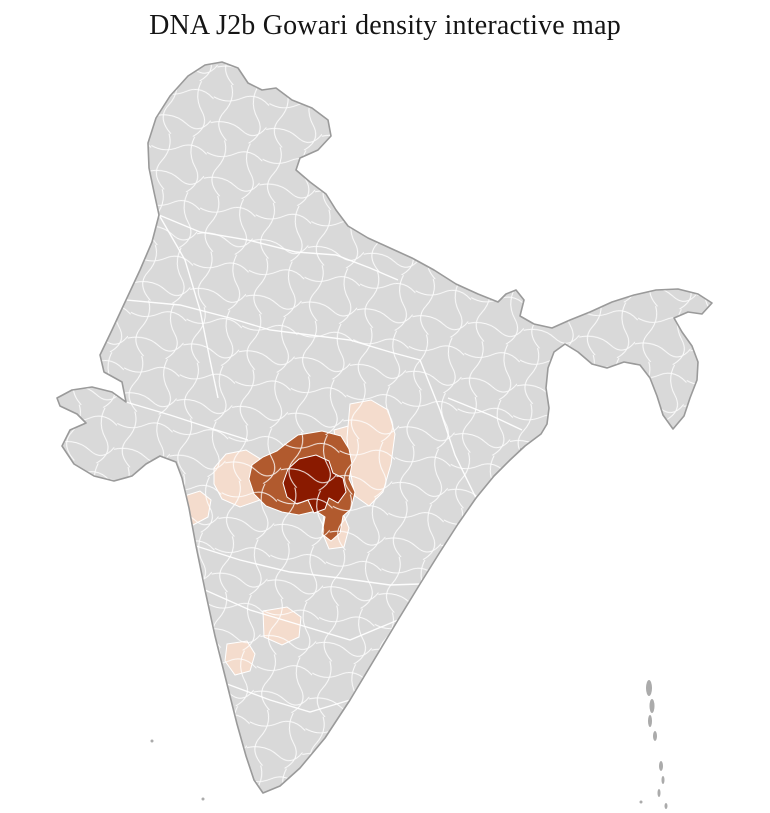 The width and height of the screenshot is (770, 813). Describe the element at coordinates (409, 744) in the screenshot. I see `islands` at that location.